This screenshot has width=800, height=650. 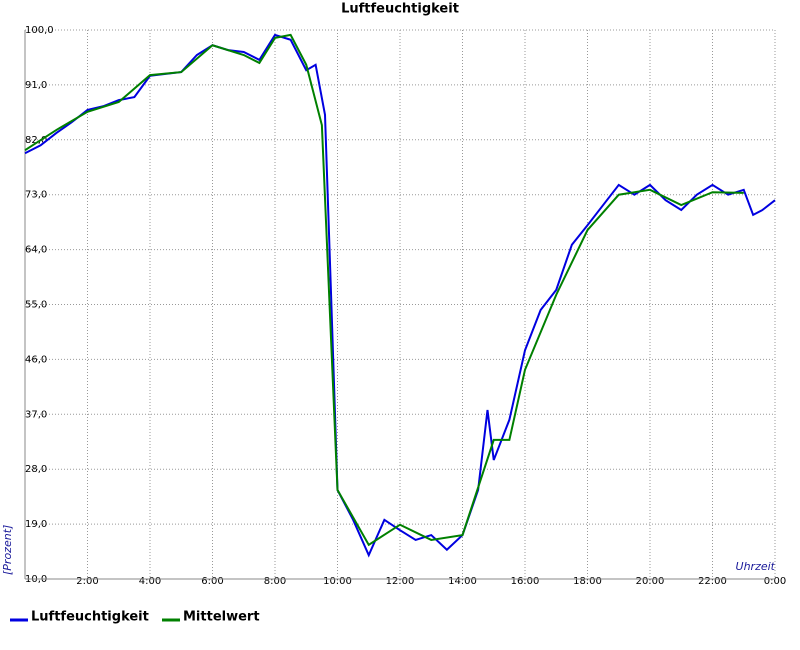 What do you see at coordinates (212, 581) in the screenshot?
I see `x-tick-label: 6:00` at bounding box center [212, 581].